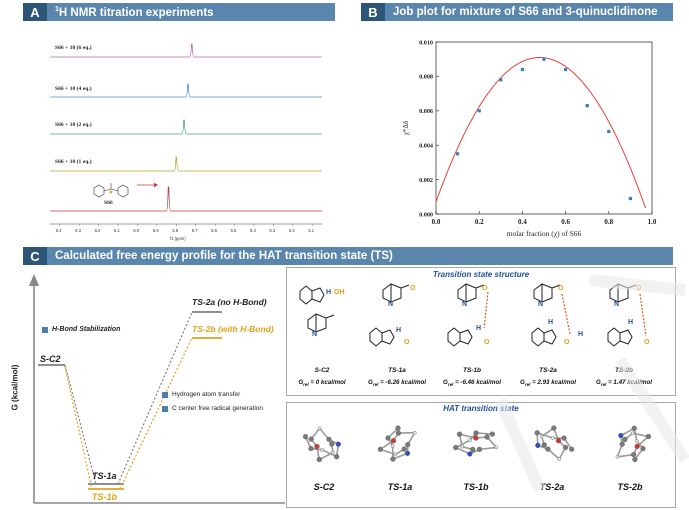  Describe the element at coordinates (204, 329) in the screenshot. I see `ts2b-name: TS-2b` at that location.